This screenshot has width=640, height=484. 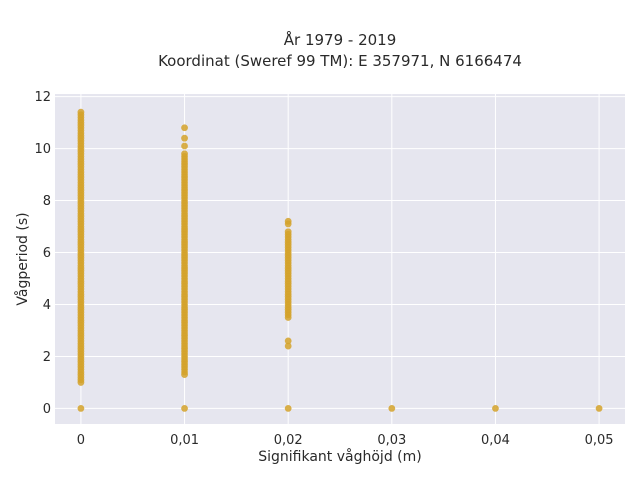 I want to click on y-tick-label: 8, so click(x=47, y=201).